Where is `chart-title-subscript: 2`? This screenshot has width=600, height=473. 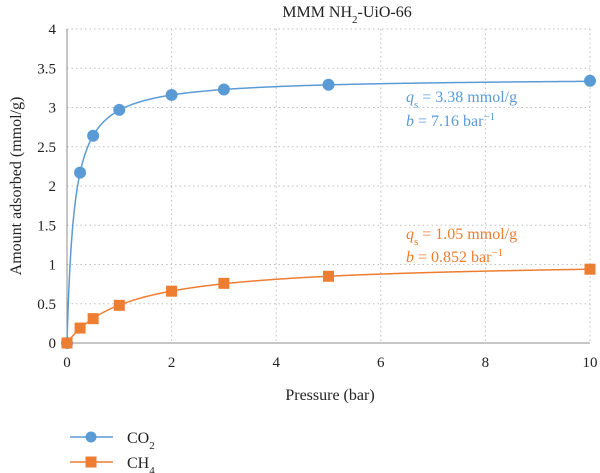
chart-title-subscript: 2 is located at coordinates (355, 20).